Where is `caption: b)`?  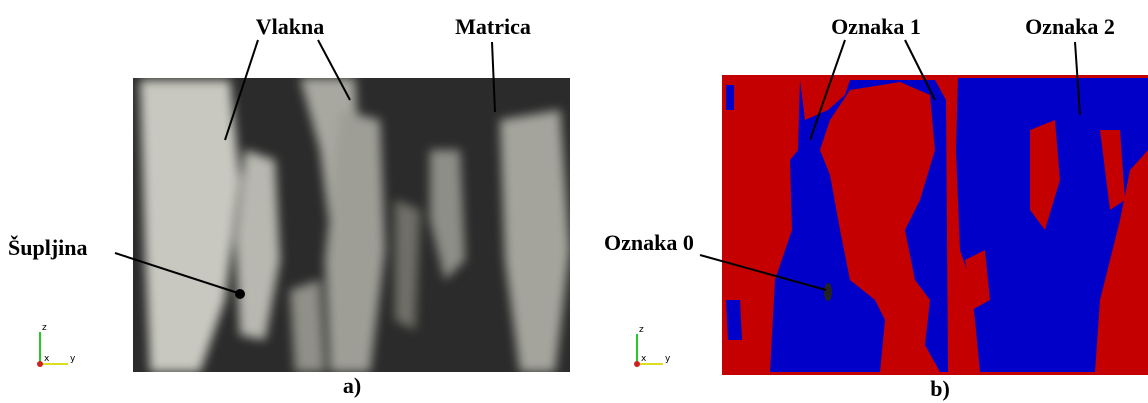
caption: b) is located at coordinates (940, 388).